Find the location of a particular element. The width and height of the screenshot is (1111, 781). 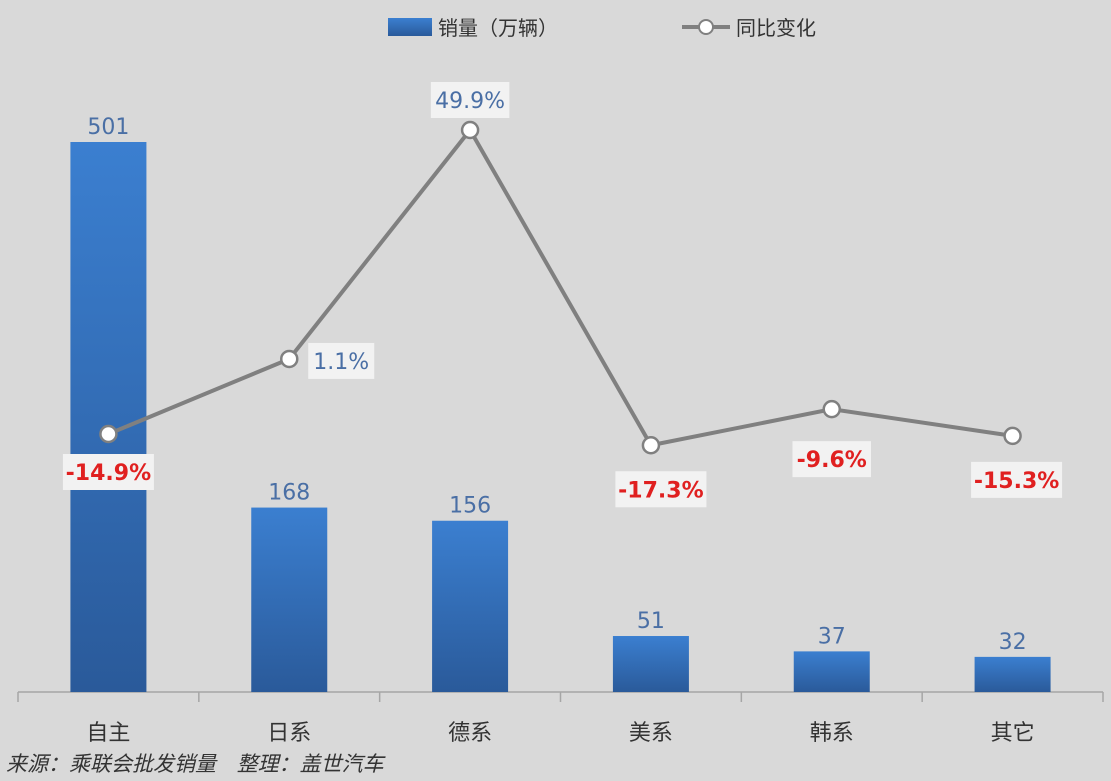

line-value-label: -17.3% is located at coordinates (660, 490).